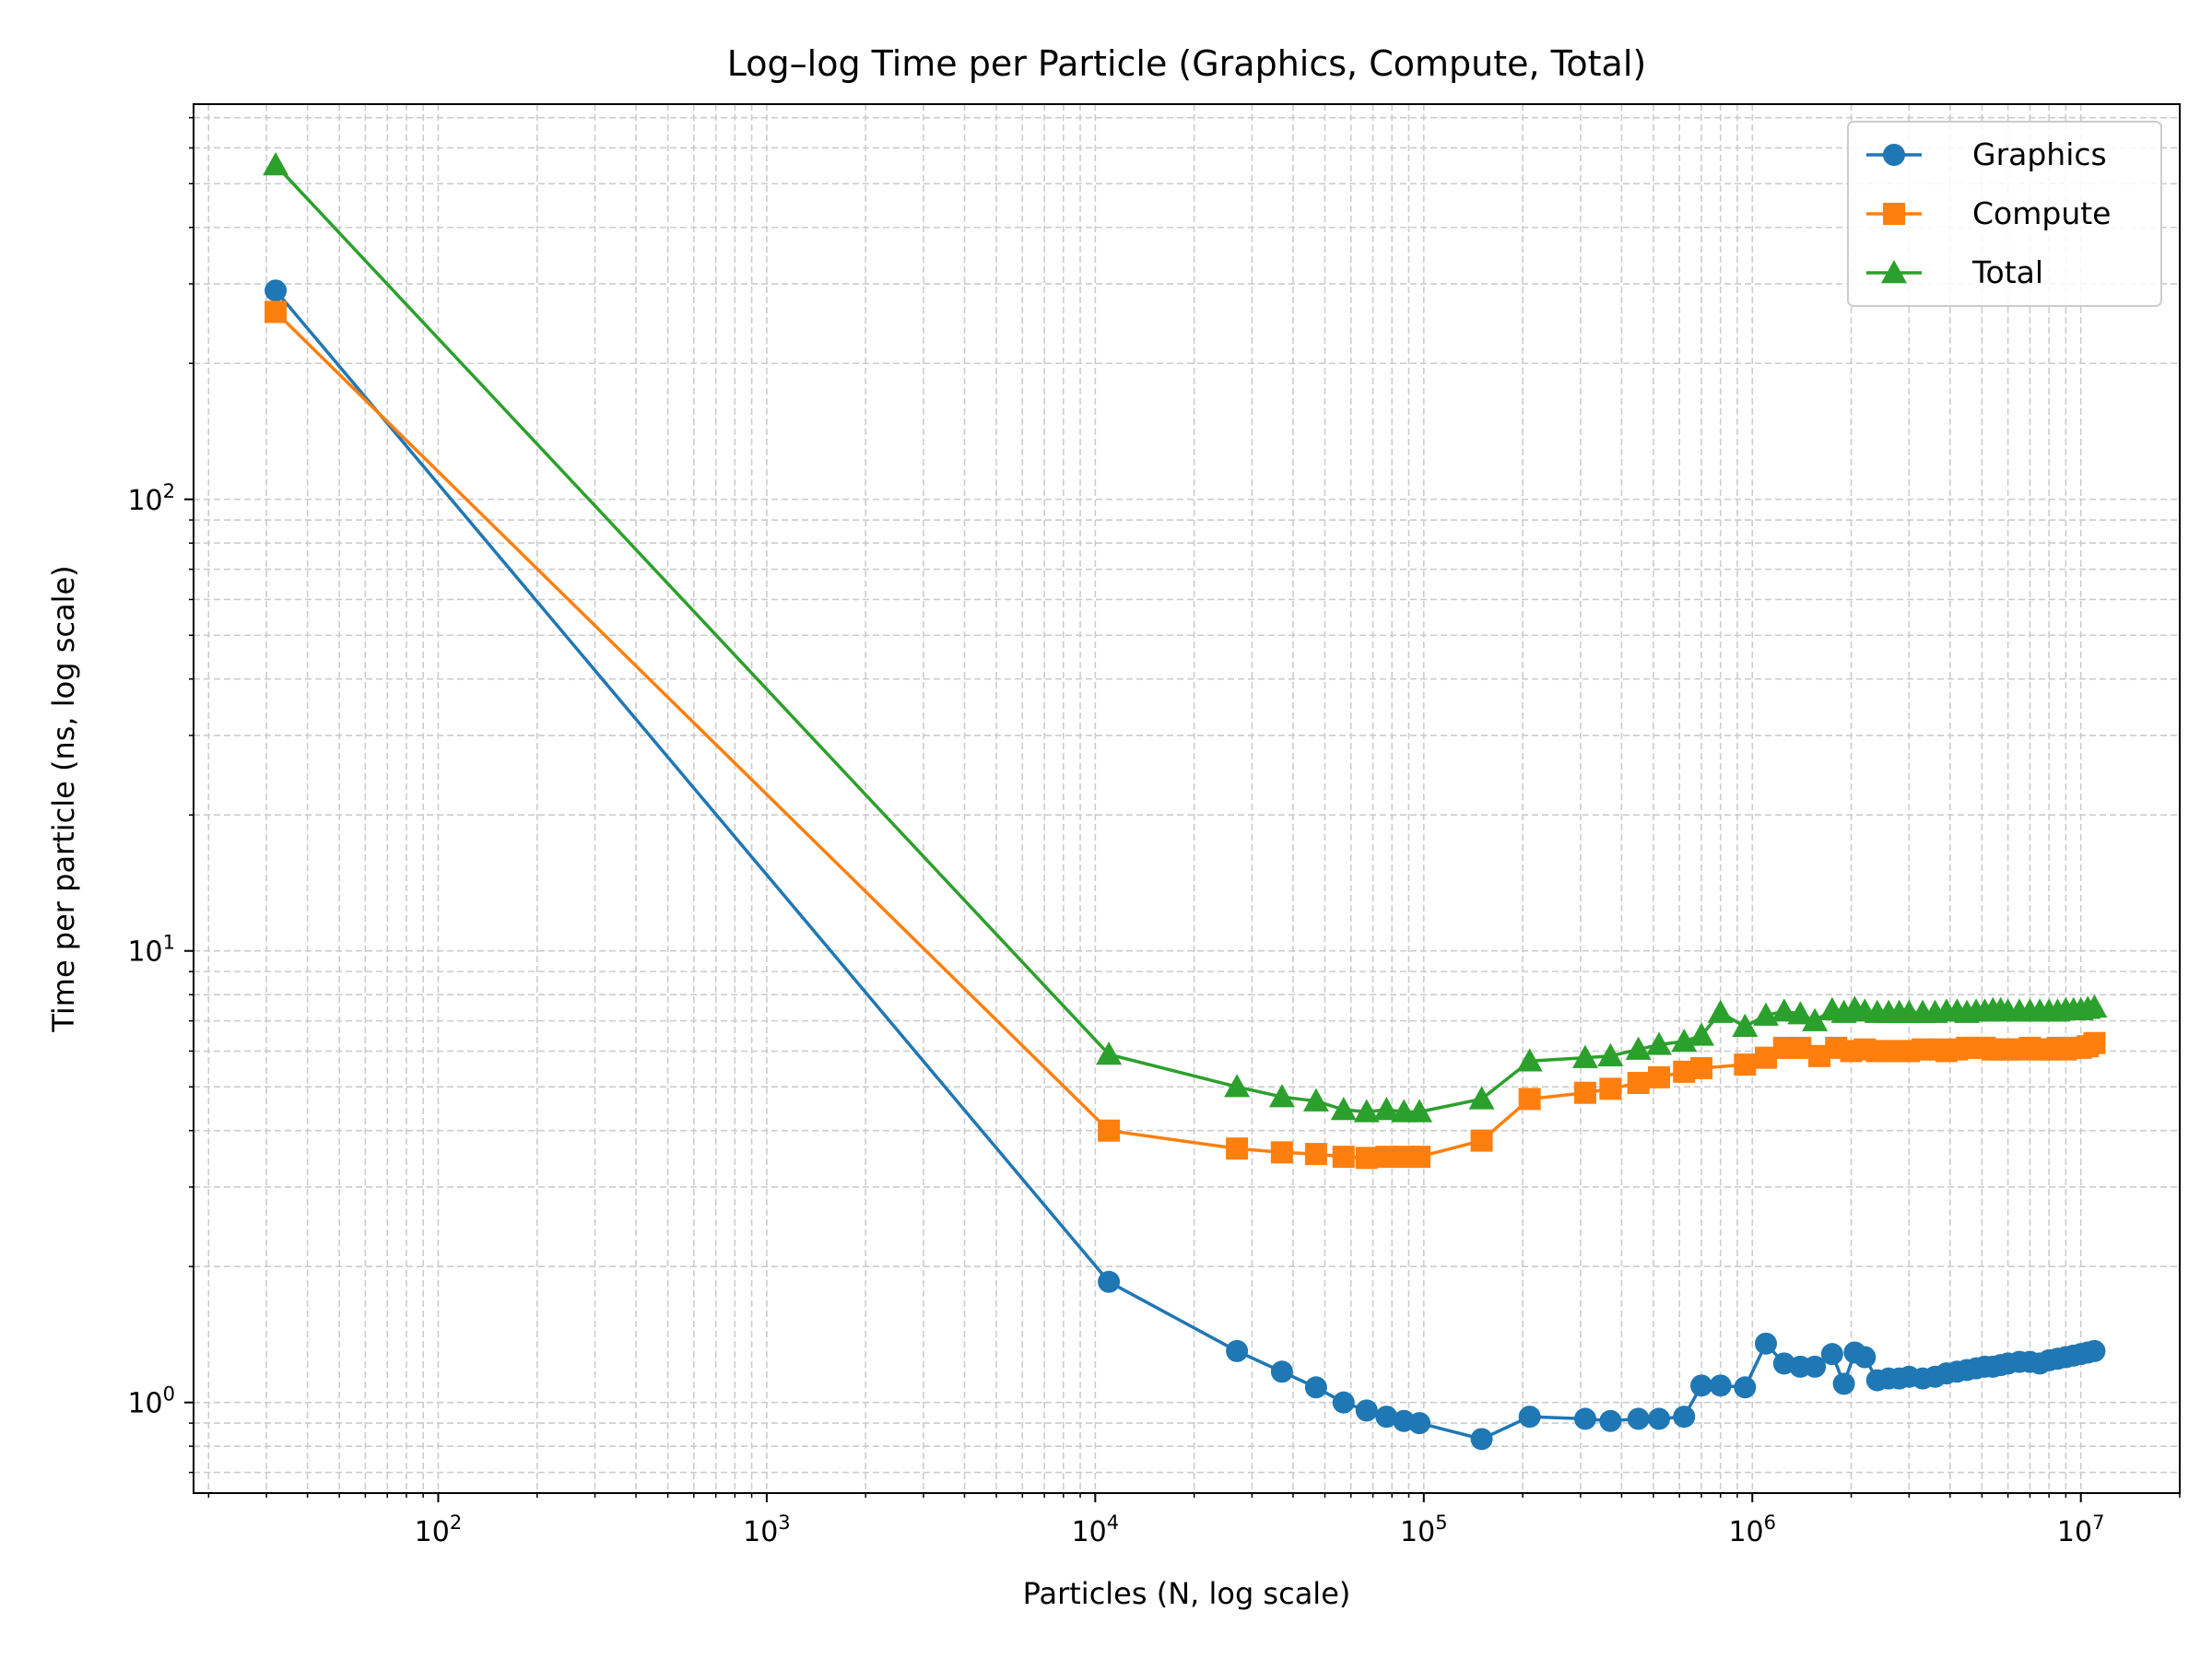  What do you see at coordinates (151, 950) in the screenshot?
I see `y-tick-label: 10¹` at bounding box center [151, 950].